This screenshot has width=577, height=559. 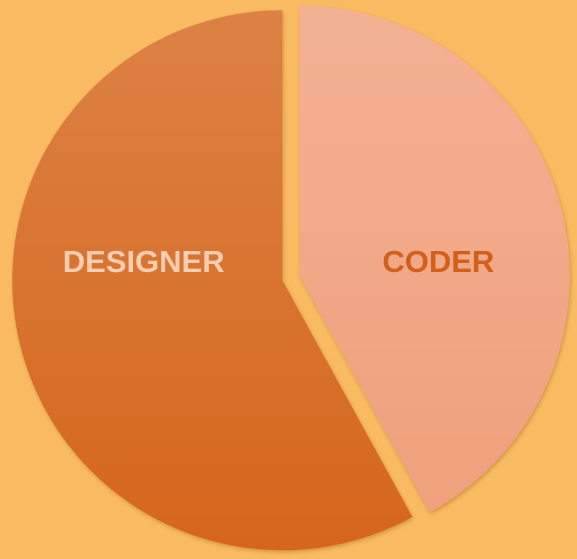 What do you see at coordinates (144, 261) in the screenshot?
I see `slice-label: DESIGNER` at bounding box center [144, 261].